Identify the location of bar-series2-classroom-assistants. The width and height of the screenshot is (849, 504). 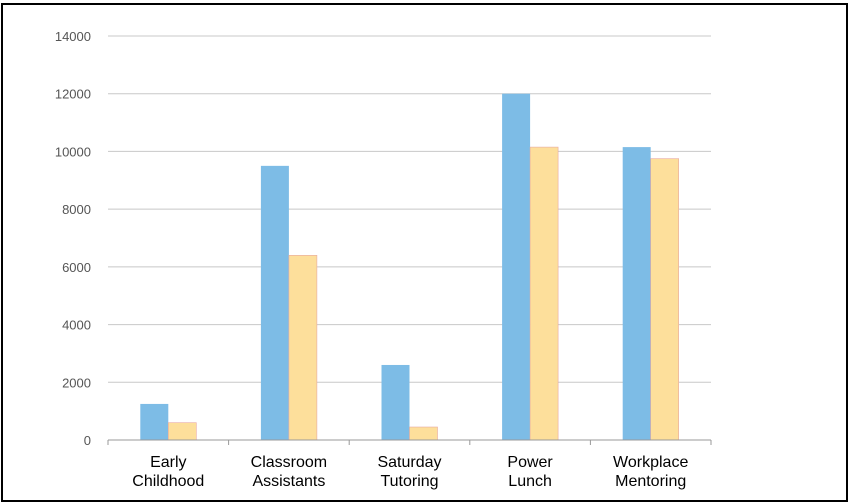
(303, 348).